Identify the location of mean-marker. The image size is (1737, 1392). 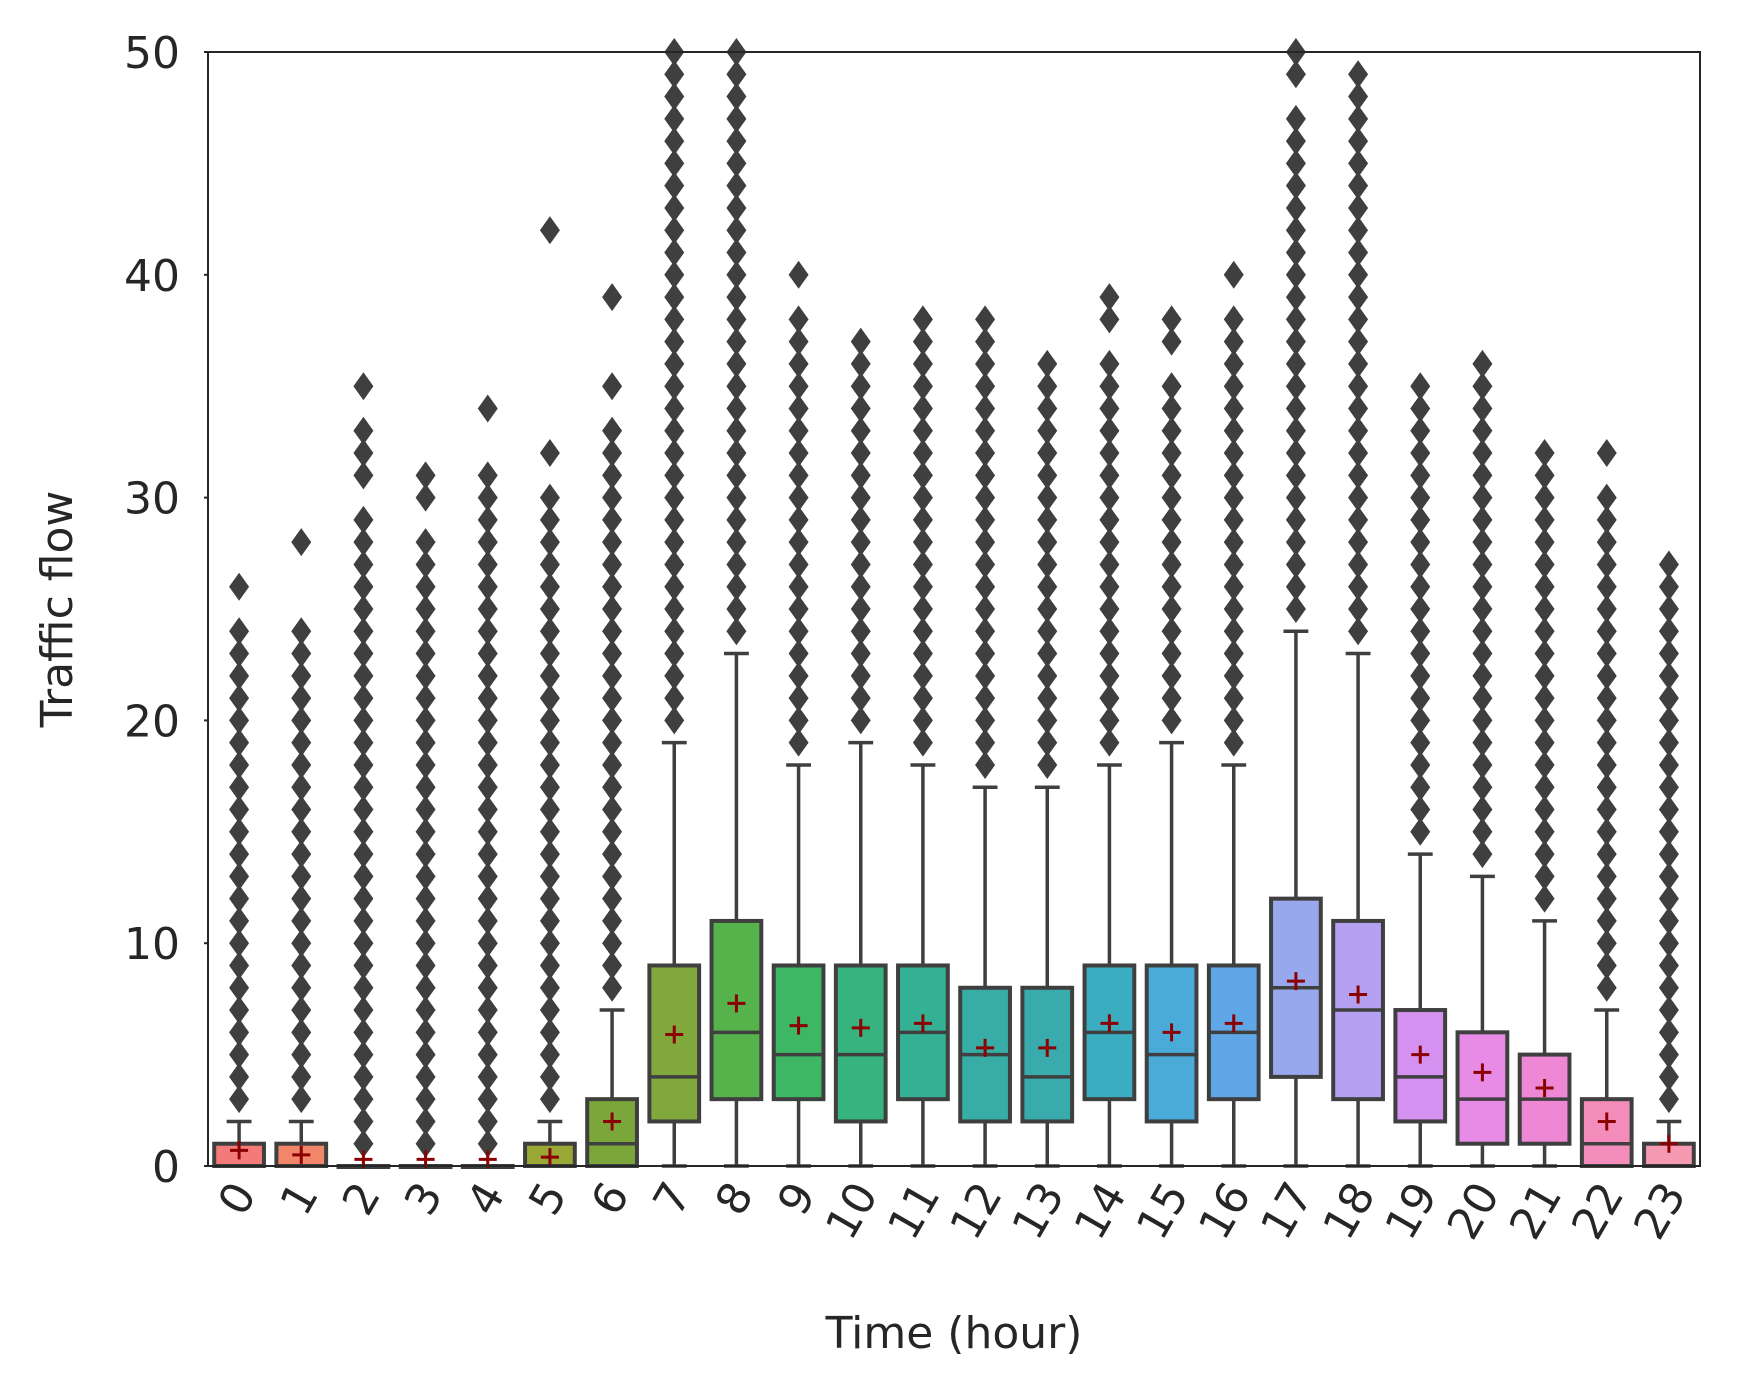
(1420, 1054).